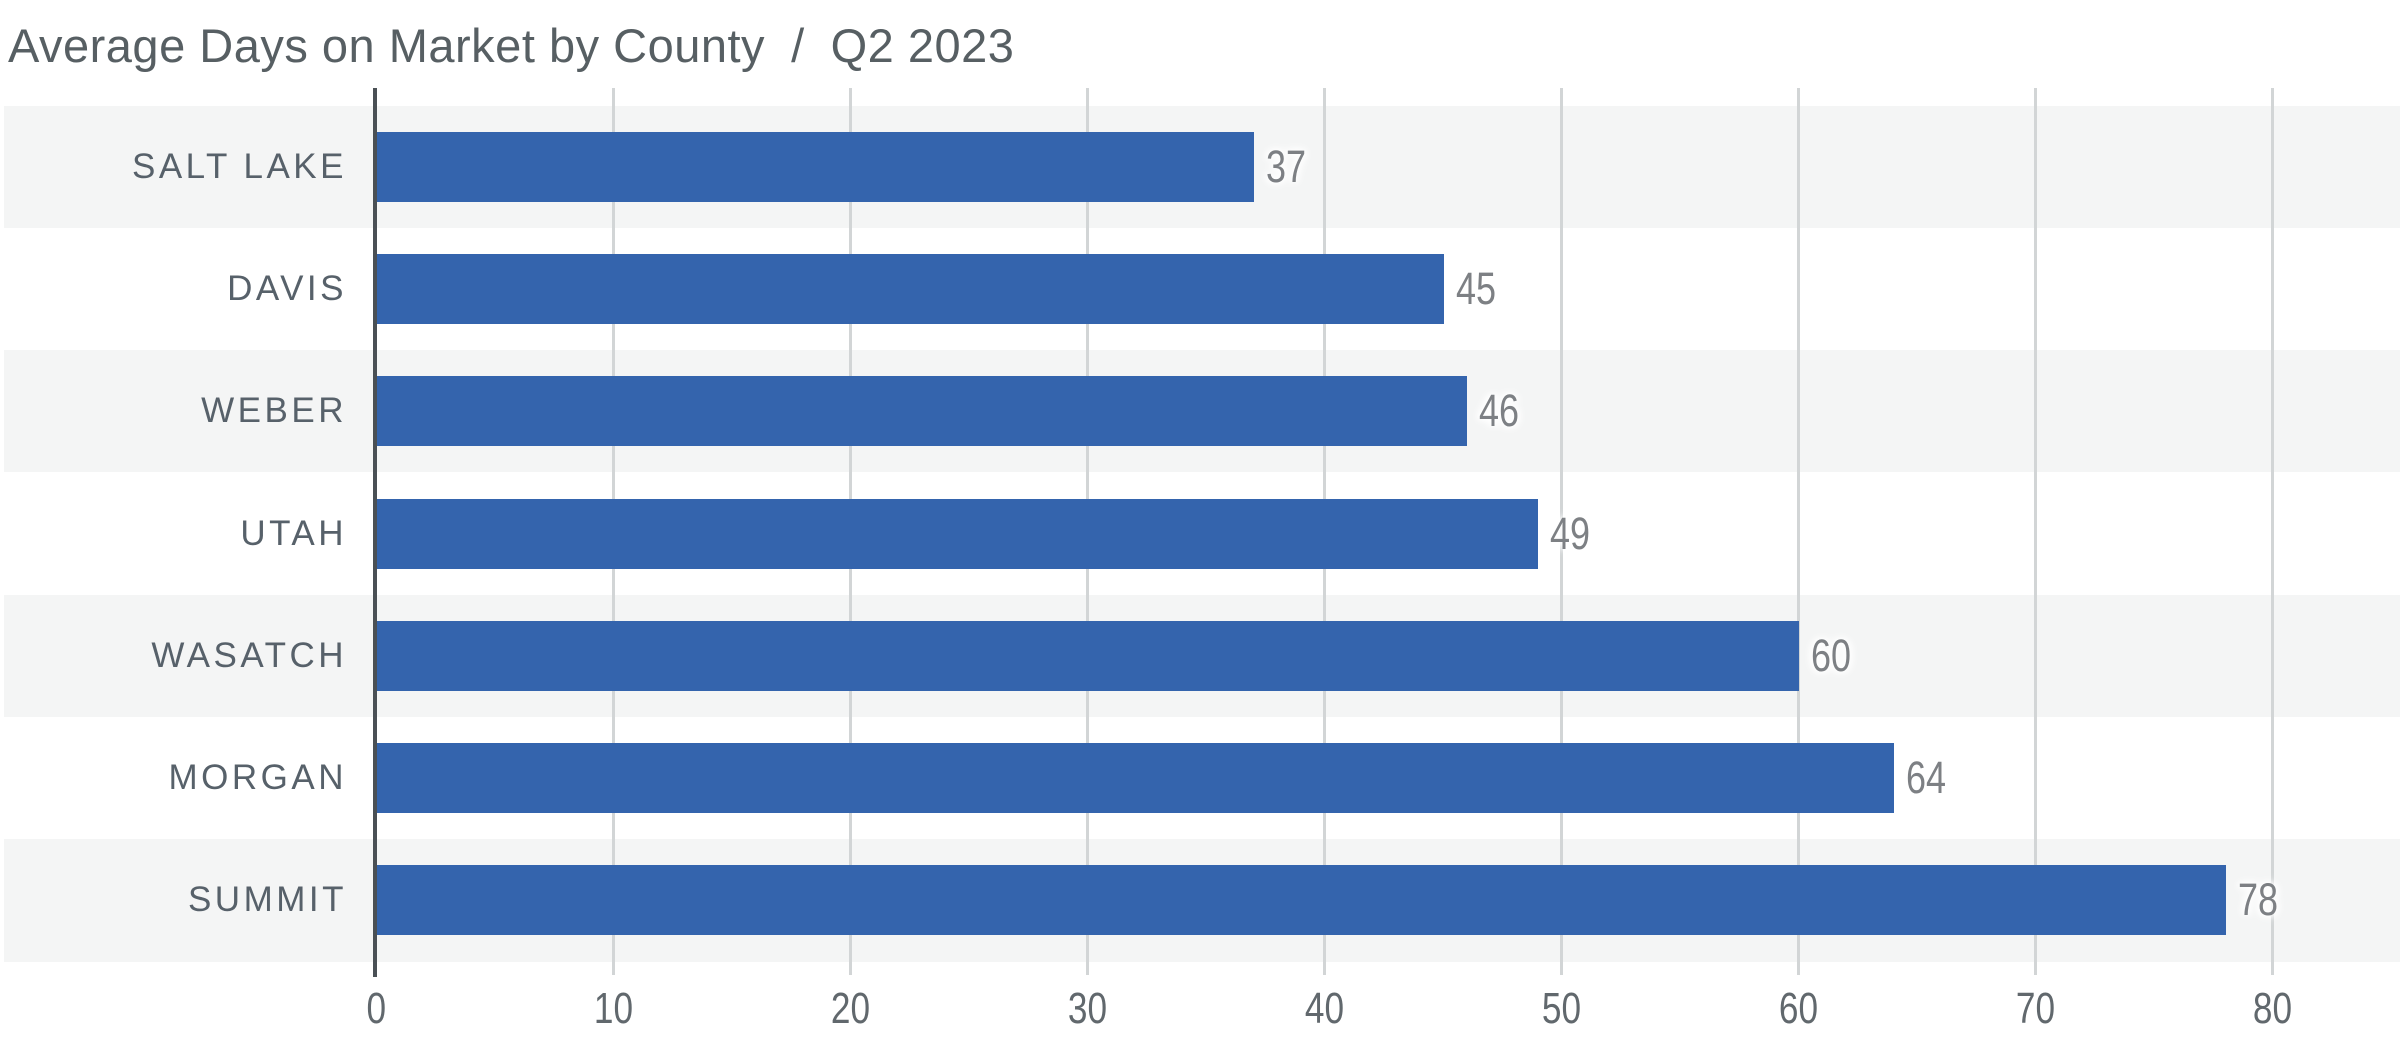 The width and height of the screenshot is (2400, 1064). Describe the element at coordinates (257, 778) in the screenshot. I see `category-label-morgan: MORGAN` at that location.